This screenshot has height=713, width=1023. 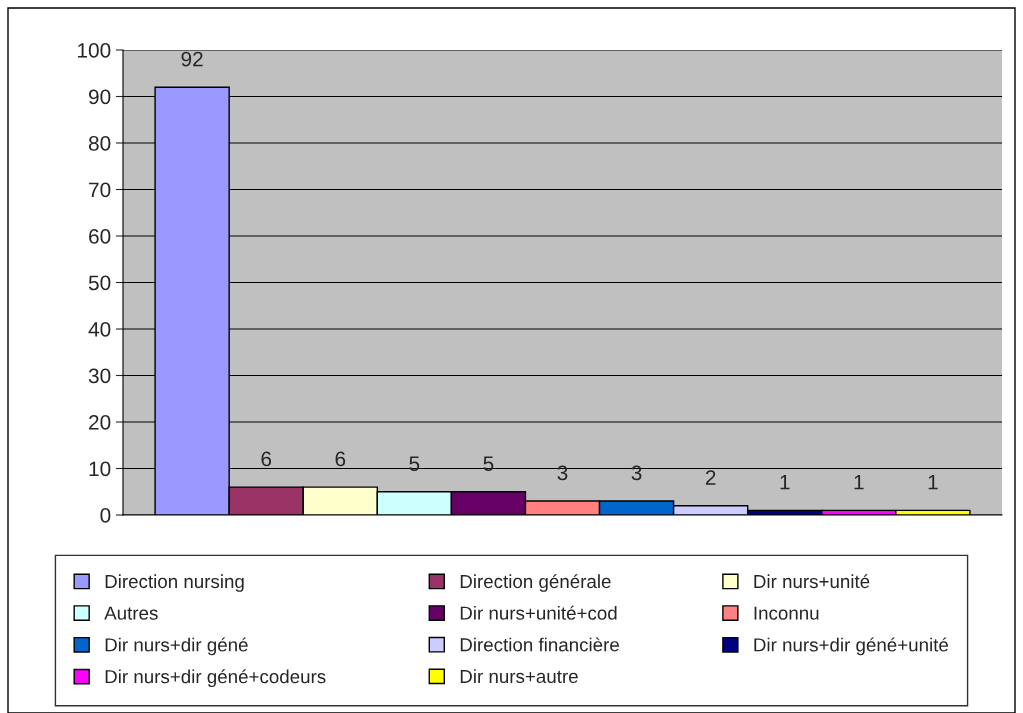 I want to click on y-tick-label: 100, so click(x=94, y=50).